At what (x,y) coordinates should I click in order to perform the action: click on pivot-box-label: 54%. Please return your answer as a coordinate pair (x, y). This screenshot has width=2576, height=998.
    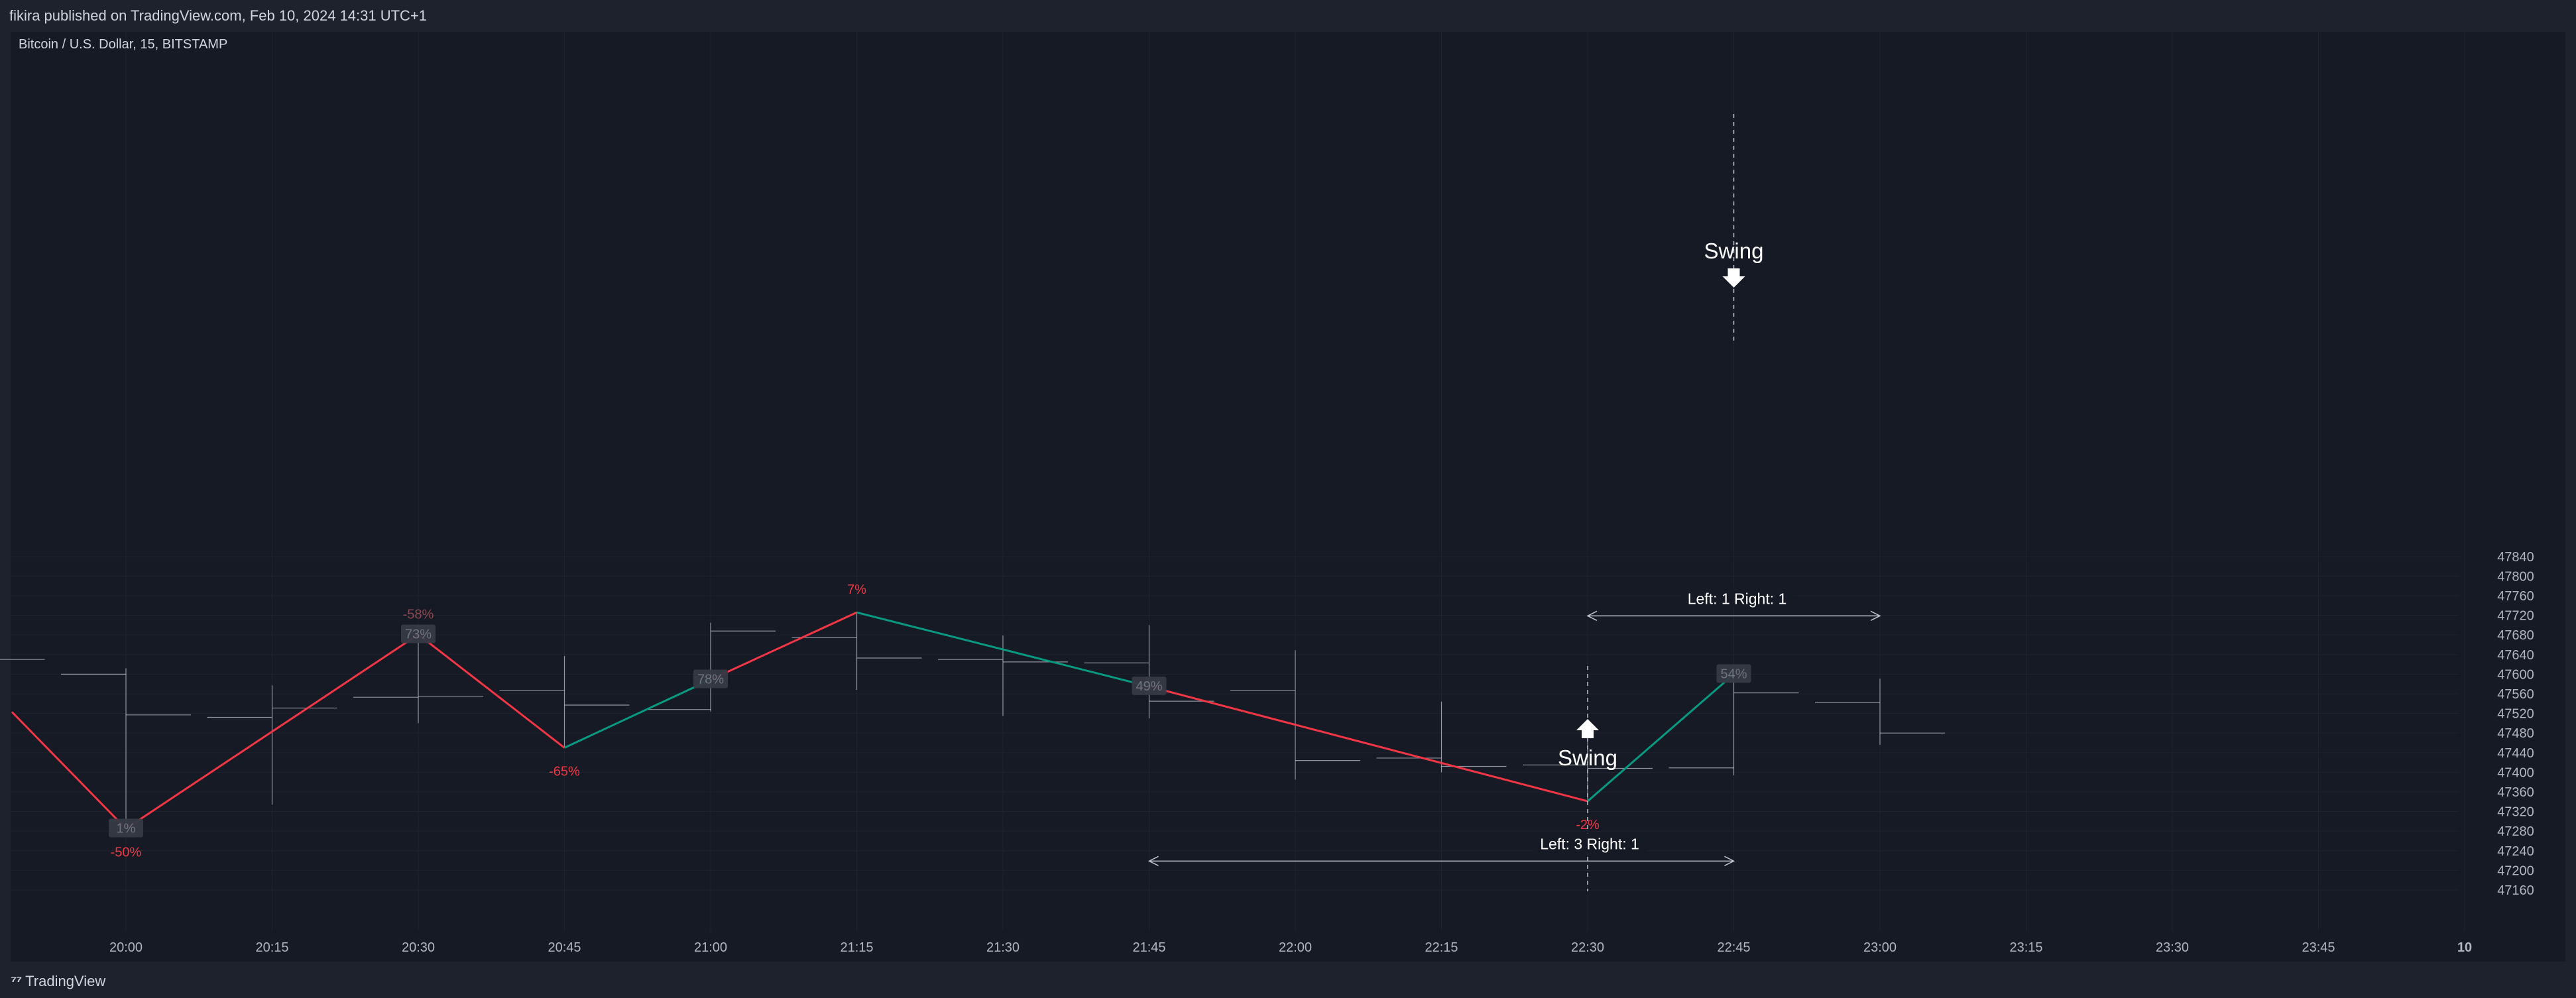
    Looking at the image, I should click on (1733, 674).